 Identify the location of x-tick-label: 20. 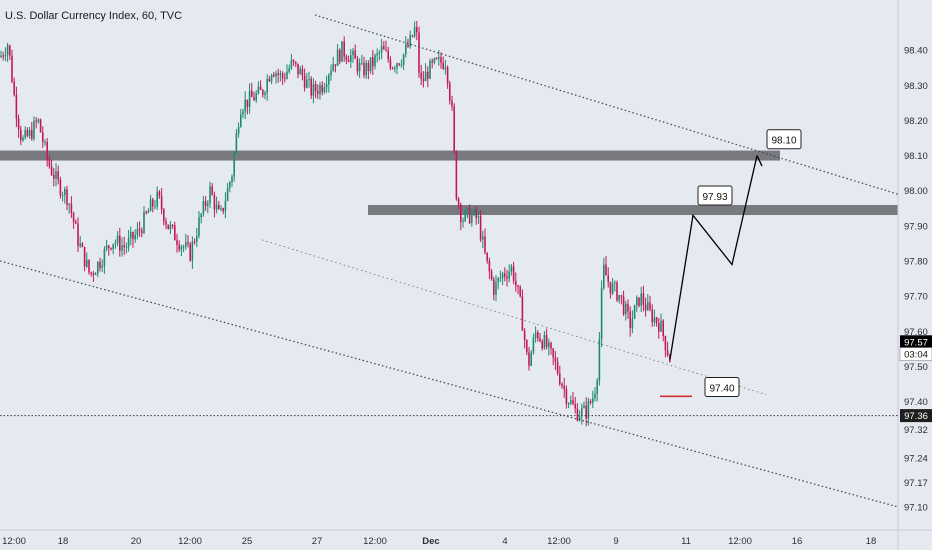
(136, 541).